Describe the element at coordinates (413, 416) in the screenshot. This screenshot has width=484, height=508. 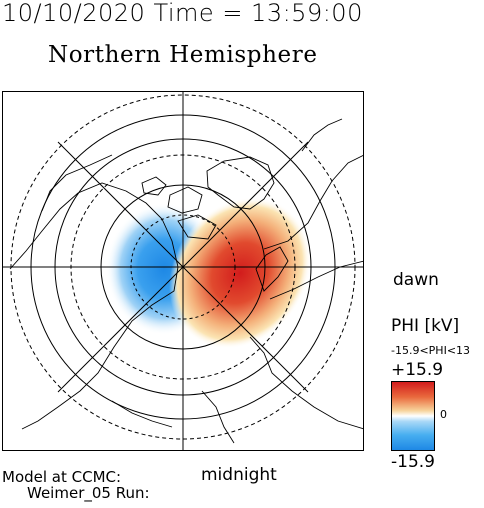
I see `color-scale-bar` at that location.